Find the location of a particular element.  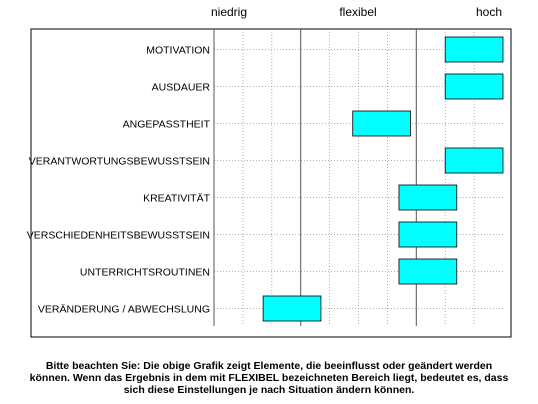

category-label: AUSDAUER is located at coordinates (181, 88).